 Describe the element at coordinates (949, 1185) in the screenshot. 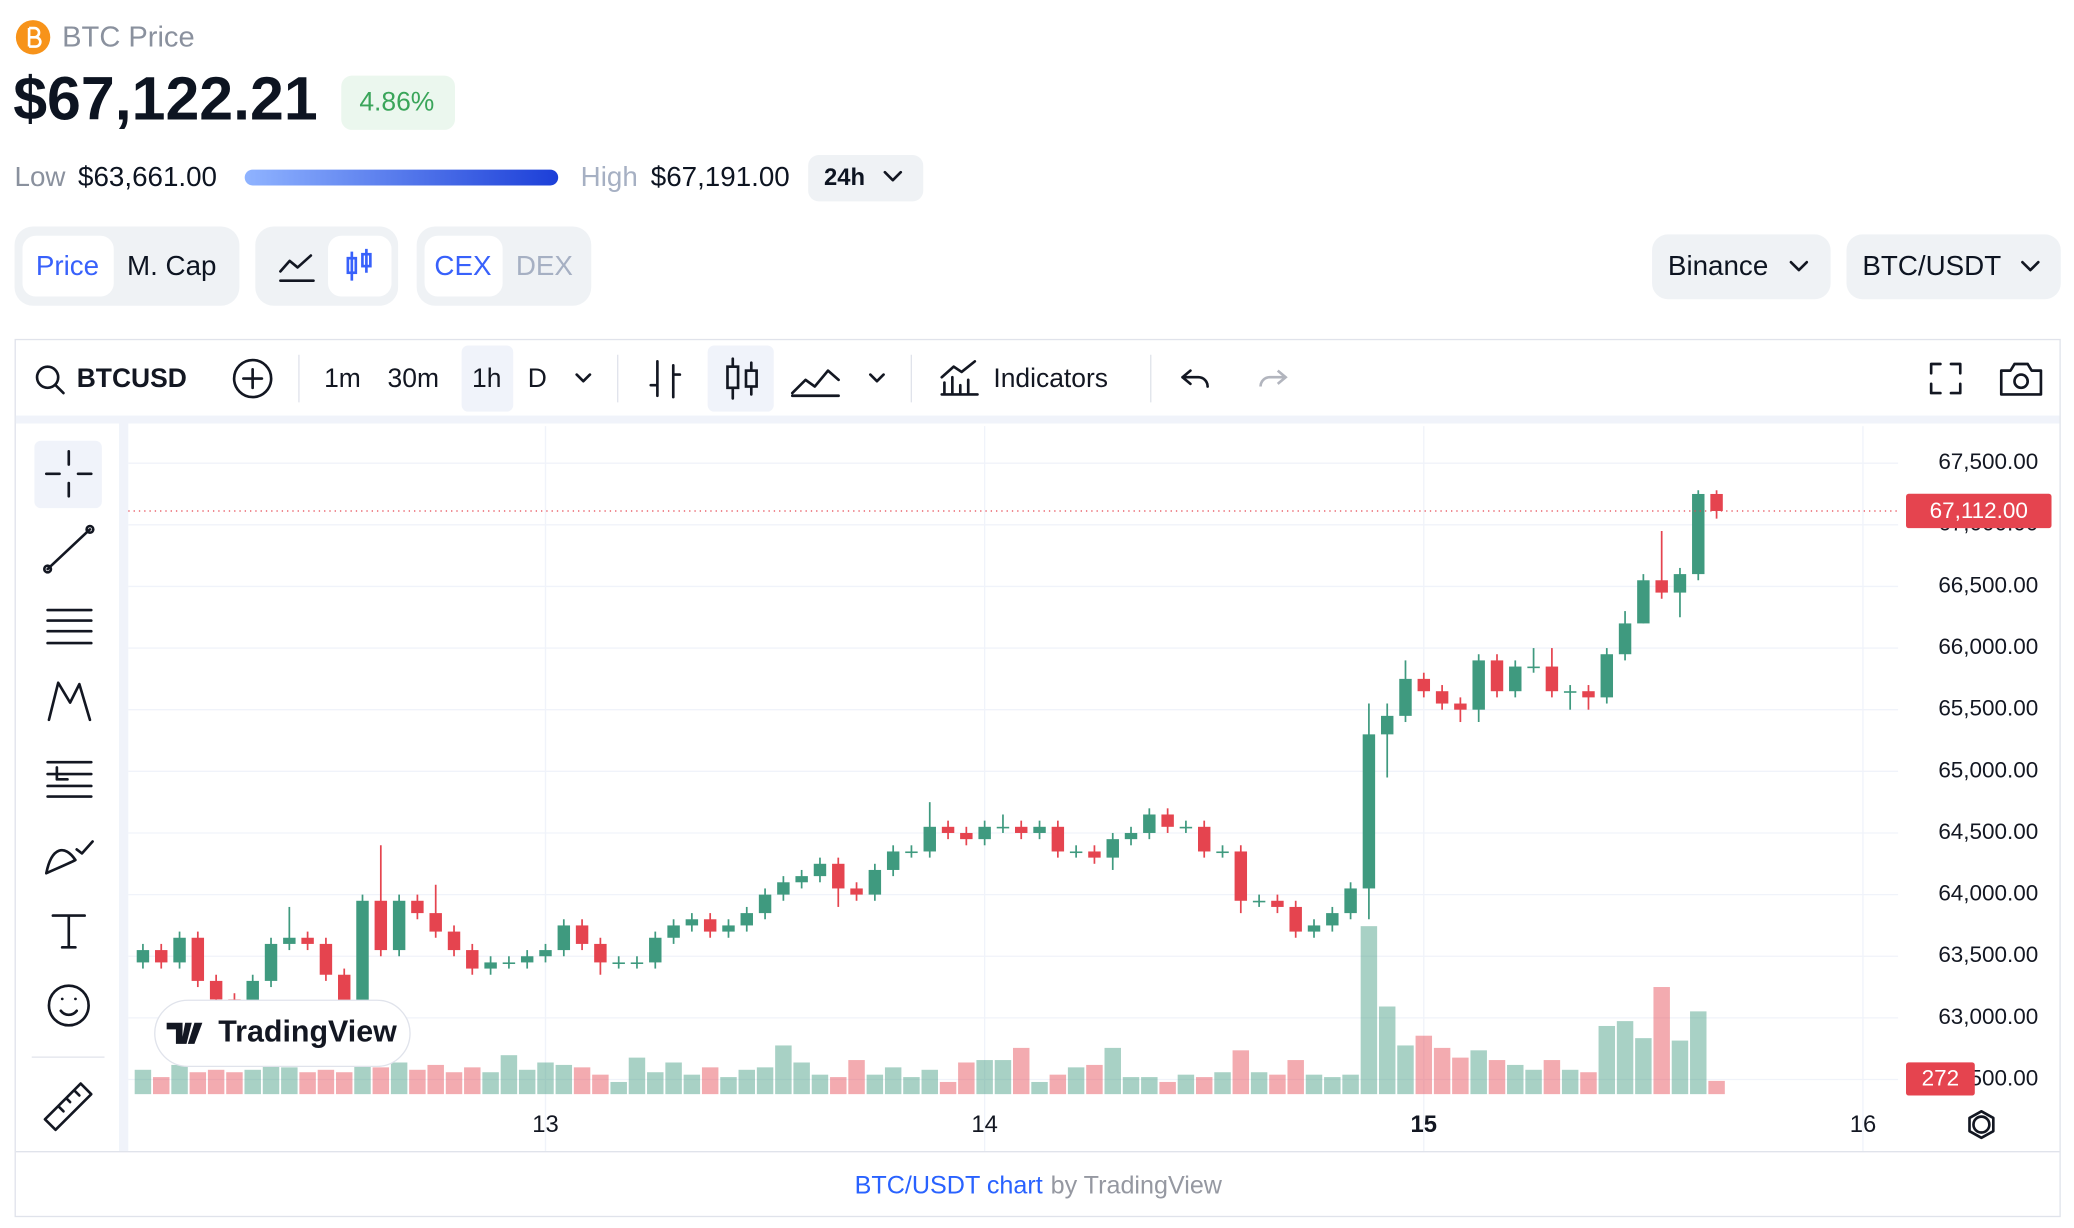

I see `footer-link: BTC/USDT chart` at that location.